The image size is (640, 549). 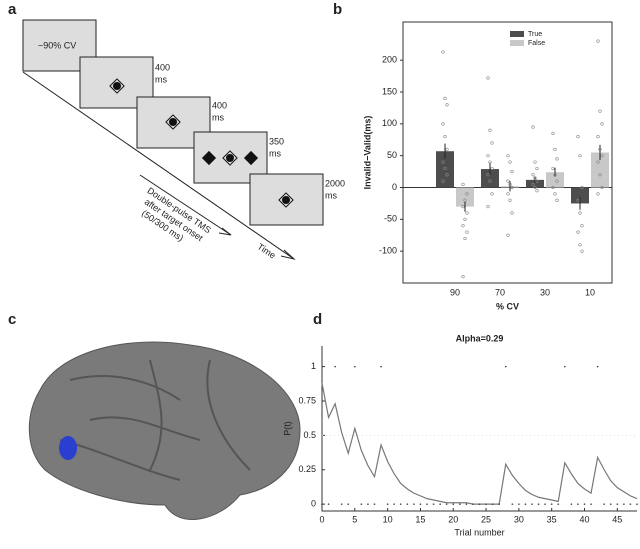 I want to click on legend-swatch, so click(x=517, y=34).